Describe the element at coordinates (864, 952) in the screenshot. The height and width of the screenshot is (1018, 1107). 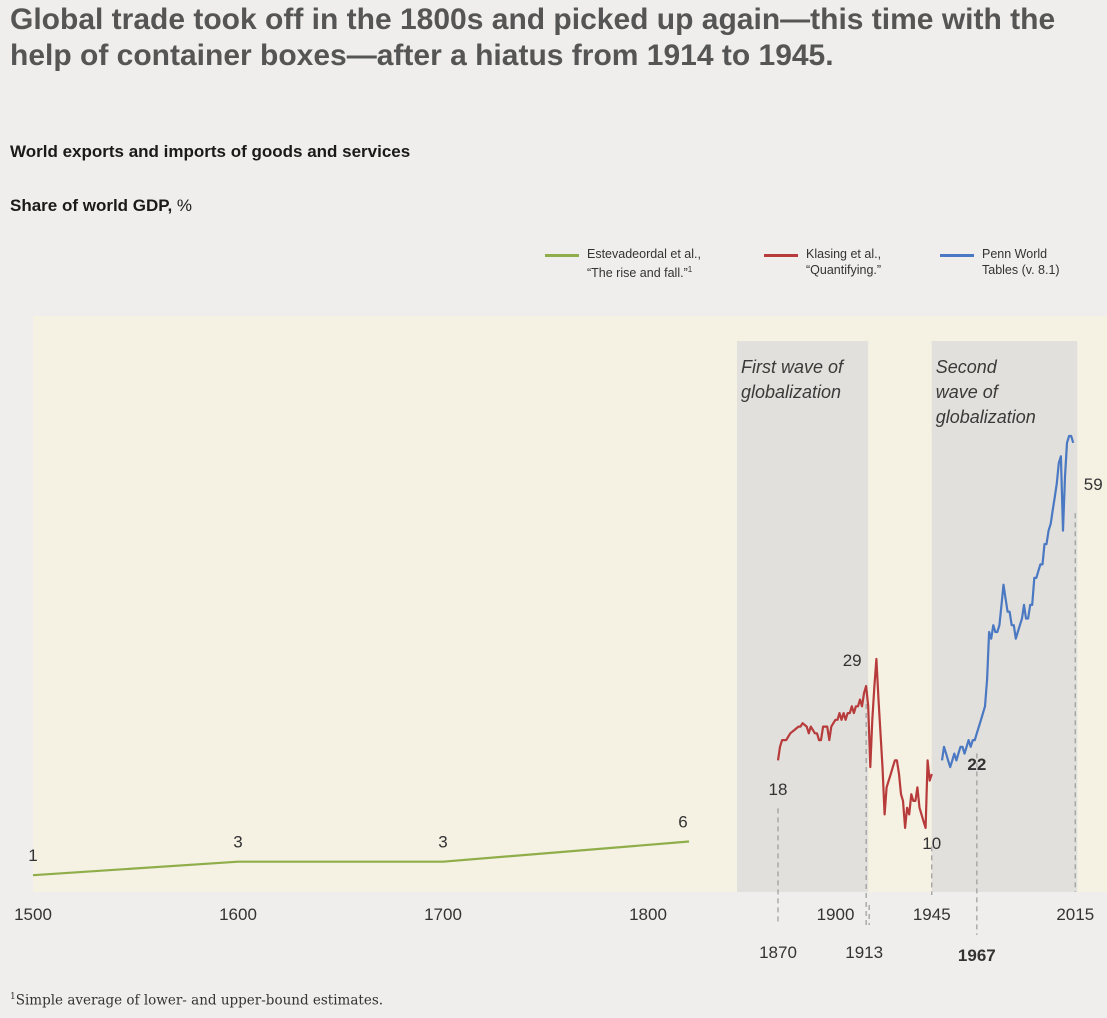
I see `x-tick-1913: 1913` at that location.